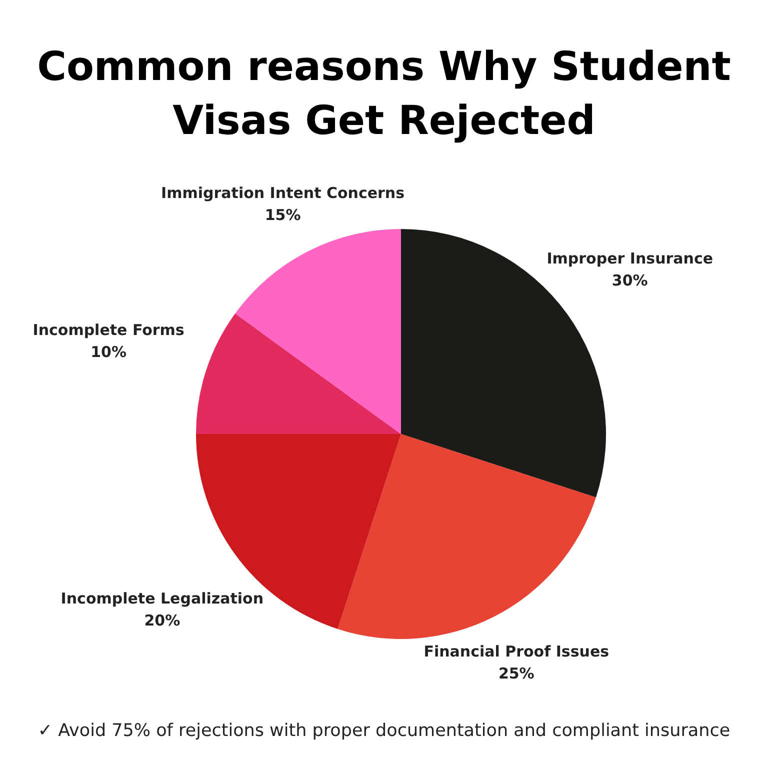 The width and height of the screenshot is (768, 768). What do you see at coordinates (516, 673) in the screenshot?
I see `data-label: 25%` at bounding box center [516, 673].